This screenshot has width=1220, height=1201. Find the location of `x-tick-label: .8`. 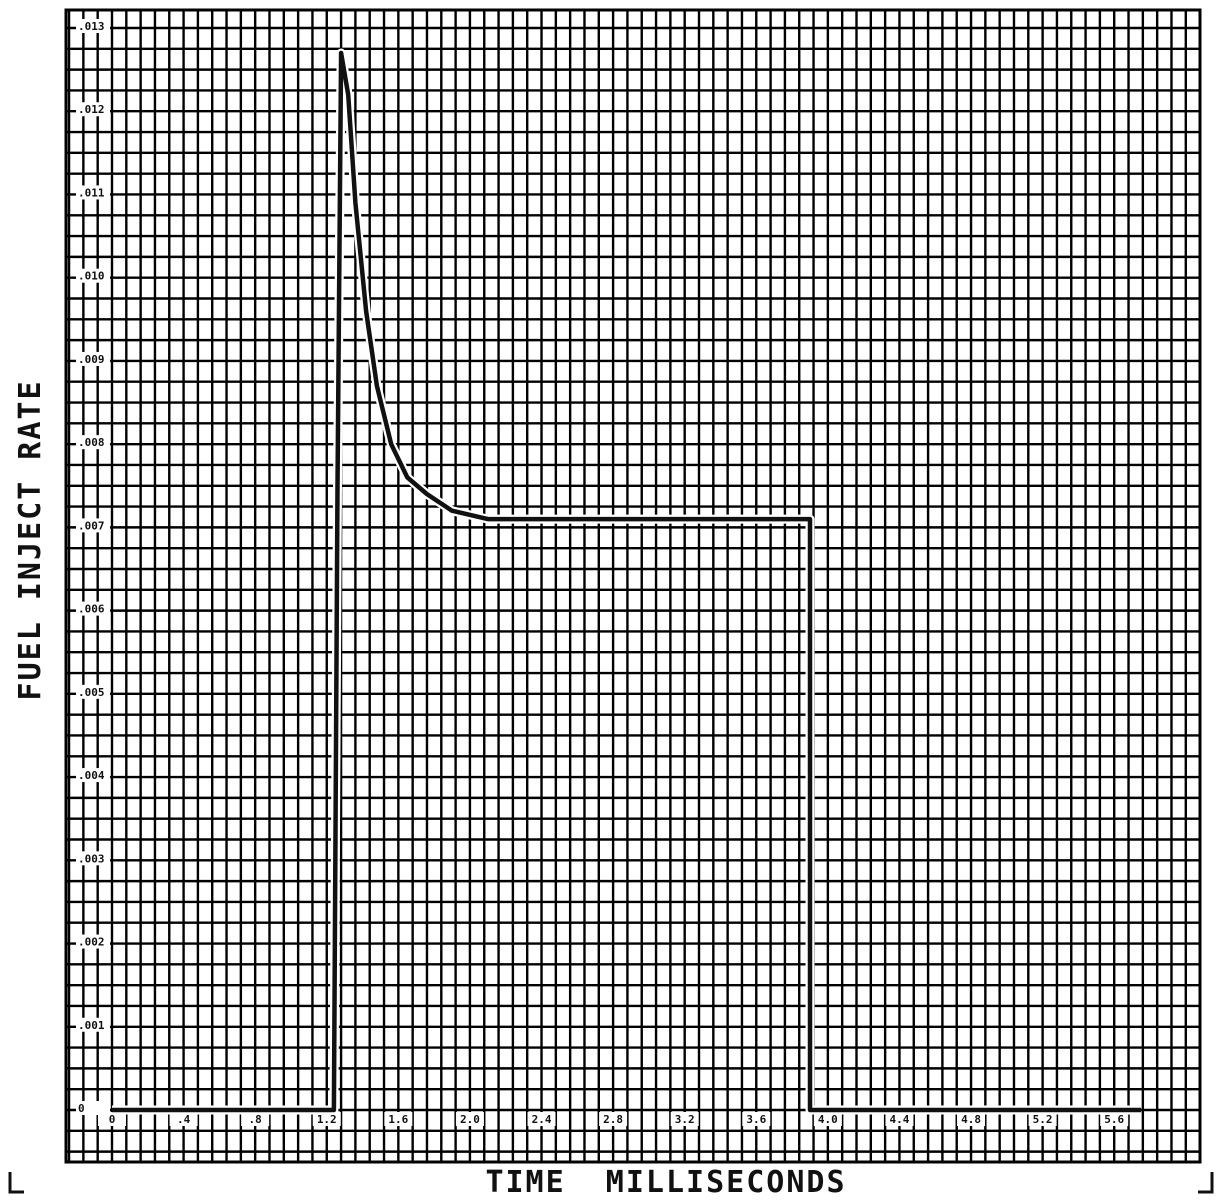

x-tick-label: .8 is located at coordinates (255, 1119).